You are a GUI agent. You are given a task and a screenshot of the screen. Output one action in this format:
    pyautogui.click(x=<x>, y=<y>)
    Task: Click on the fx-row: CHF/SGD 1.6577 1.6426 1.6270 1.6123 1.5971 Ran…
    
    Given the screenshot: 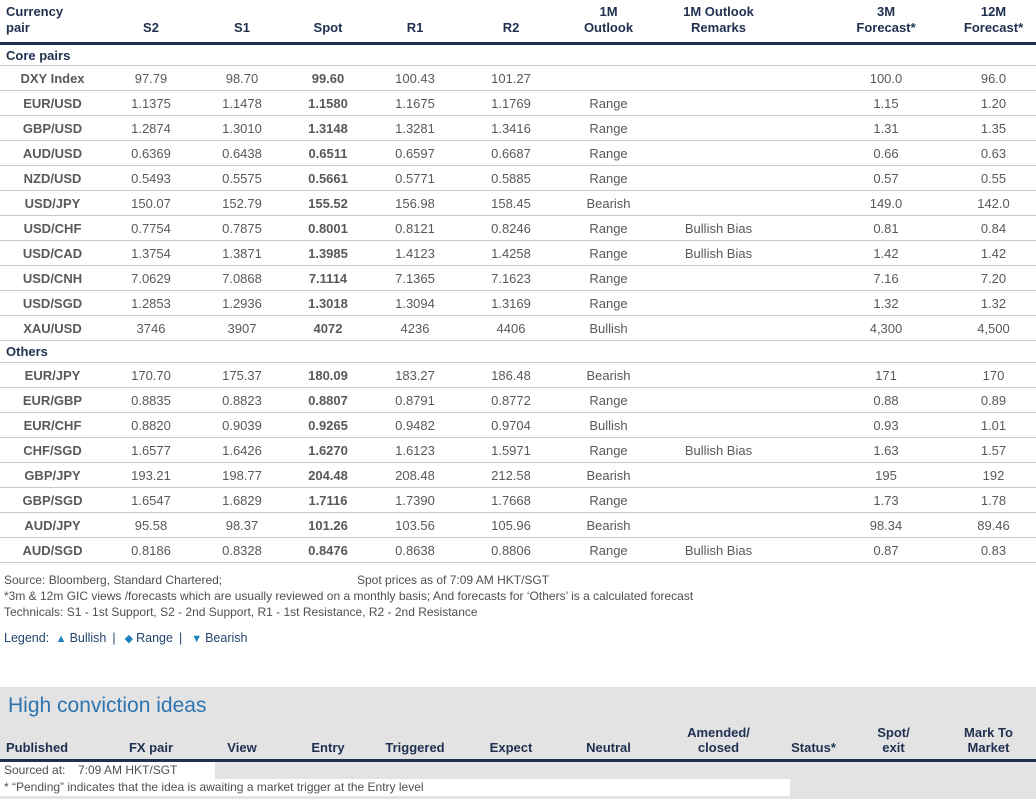 What is the action you would take?
    pyautogui.click(x=518, y=450)
    